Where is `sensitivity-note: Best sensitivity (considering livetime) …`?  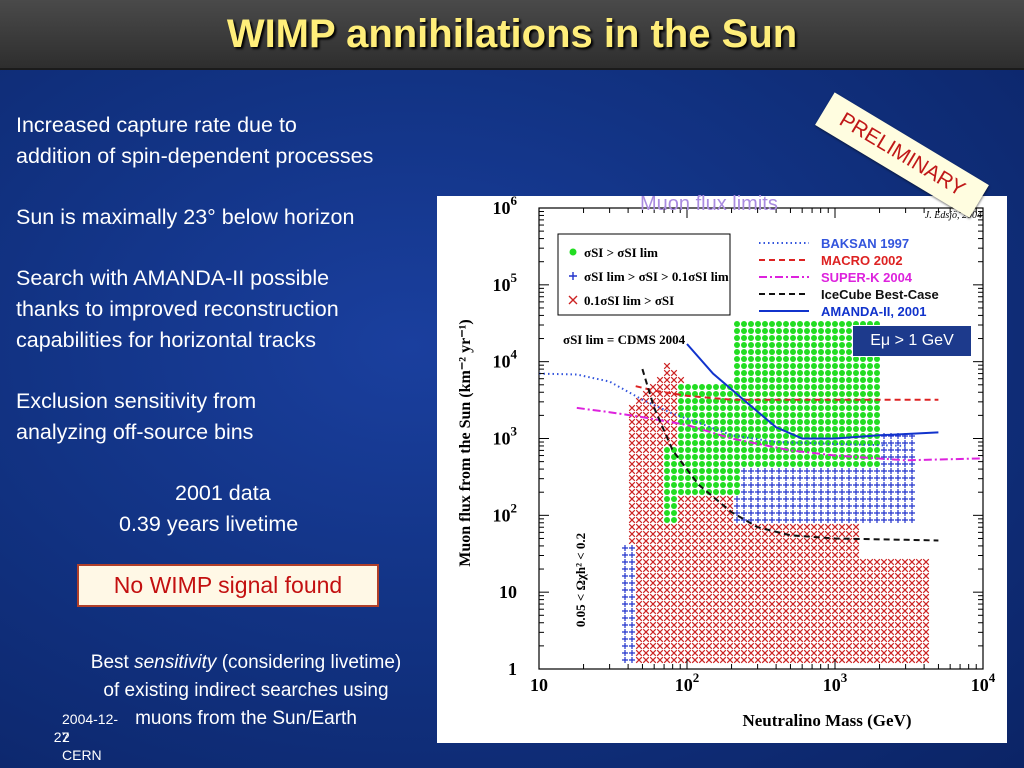
sensitivity-note: Best sensitivity (considering livetime) … is located at coordinates (246, 691).